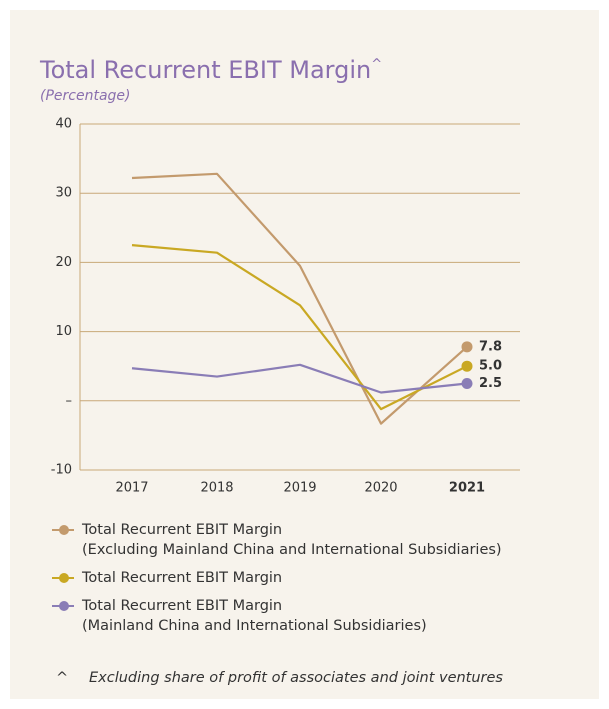 This screenshot has height=709, width=609. Describe the element at coordinates (216, 488) in the screenshot. I see `x-tick-label: 2018` at that location.